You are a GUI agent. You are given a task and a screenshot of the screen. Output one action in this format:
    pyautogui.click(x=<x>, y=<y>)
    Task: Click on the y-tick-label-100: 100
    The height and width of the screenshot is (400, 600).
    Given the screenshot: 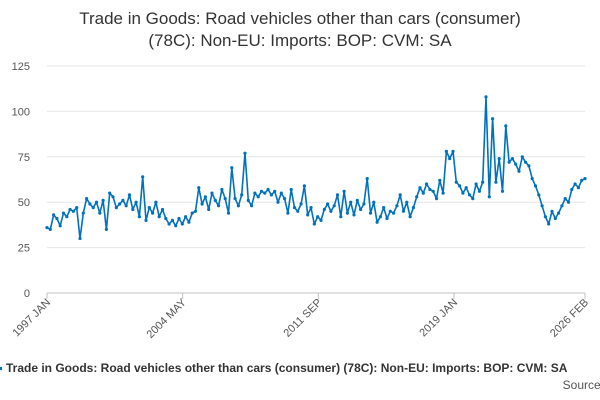 What is the action you would take?
    pyautogui.click(x=21, y=112)
    